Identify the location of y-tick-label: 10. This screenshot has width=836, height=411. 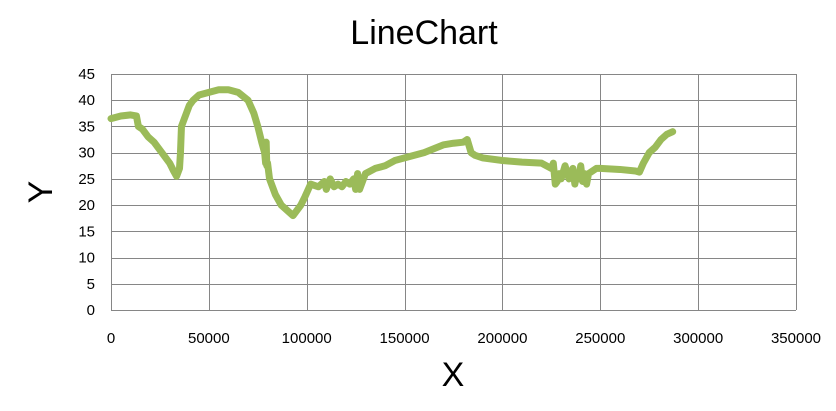
(86, 258).